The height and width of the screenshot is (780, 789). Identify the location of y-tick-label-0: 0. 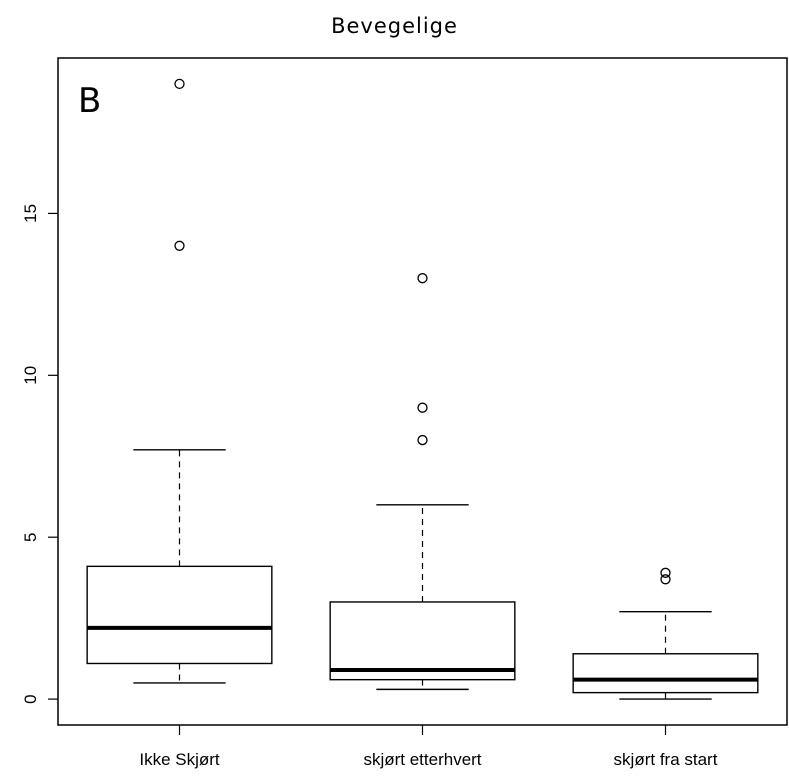
(30, 698).